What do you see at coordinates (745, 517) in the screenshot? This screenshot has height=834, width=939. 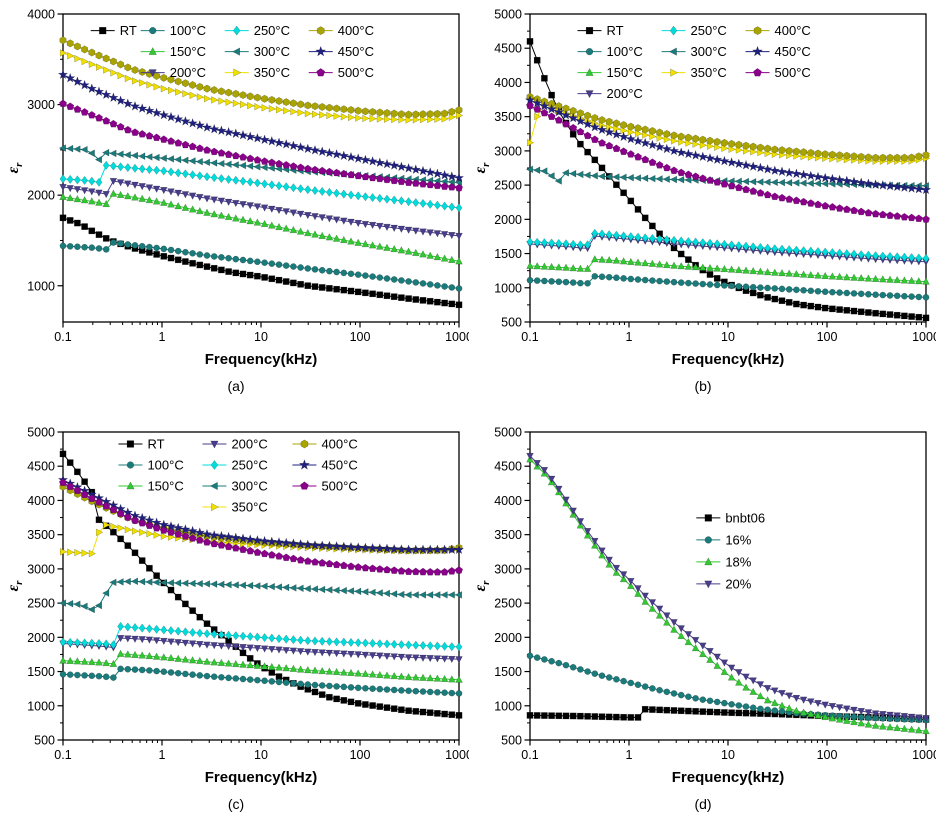 I see `svg-text: bnbt06` at bounding box center [745, 517].